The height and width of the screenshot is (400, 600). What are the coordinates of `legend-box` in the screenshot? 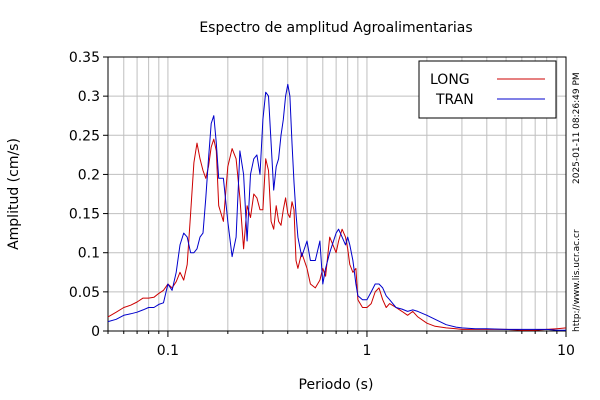 It's located at (487, 89).